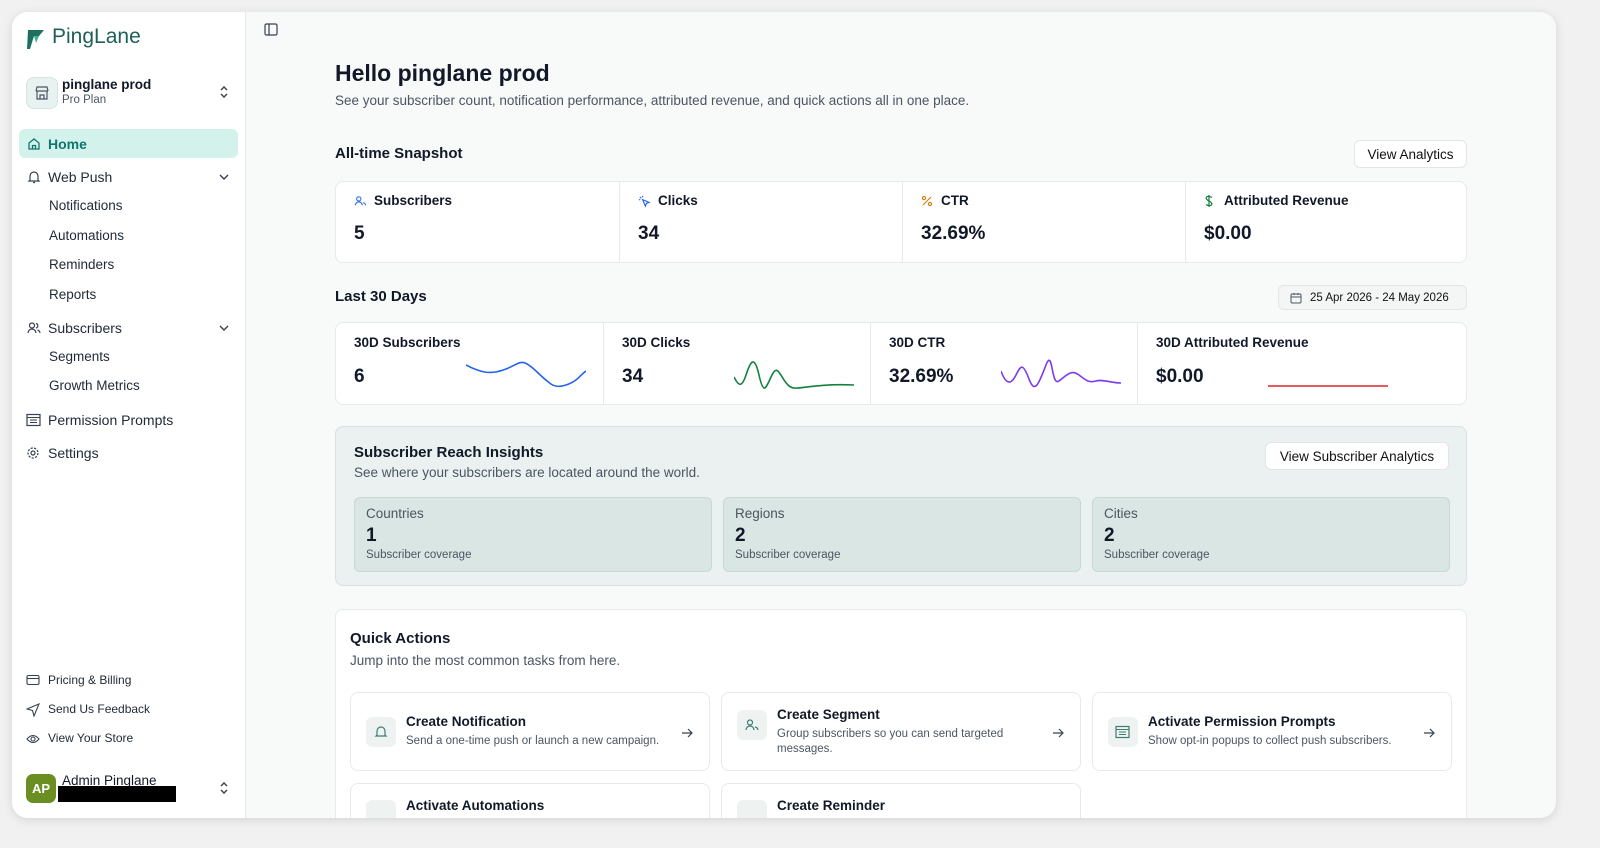  I want to click on section-title: All-time Snapshot, so click(399, 153).